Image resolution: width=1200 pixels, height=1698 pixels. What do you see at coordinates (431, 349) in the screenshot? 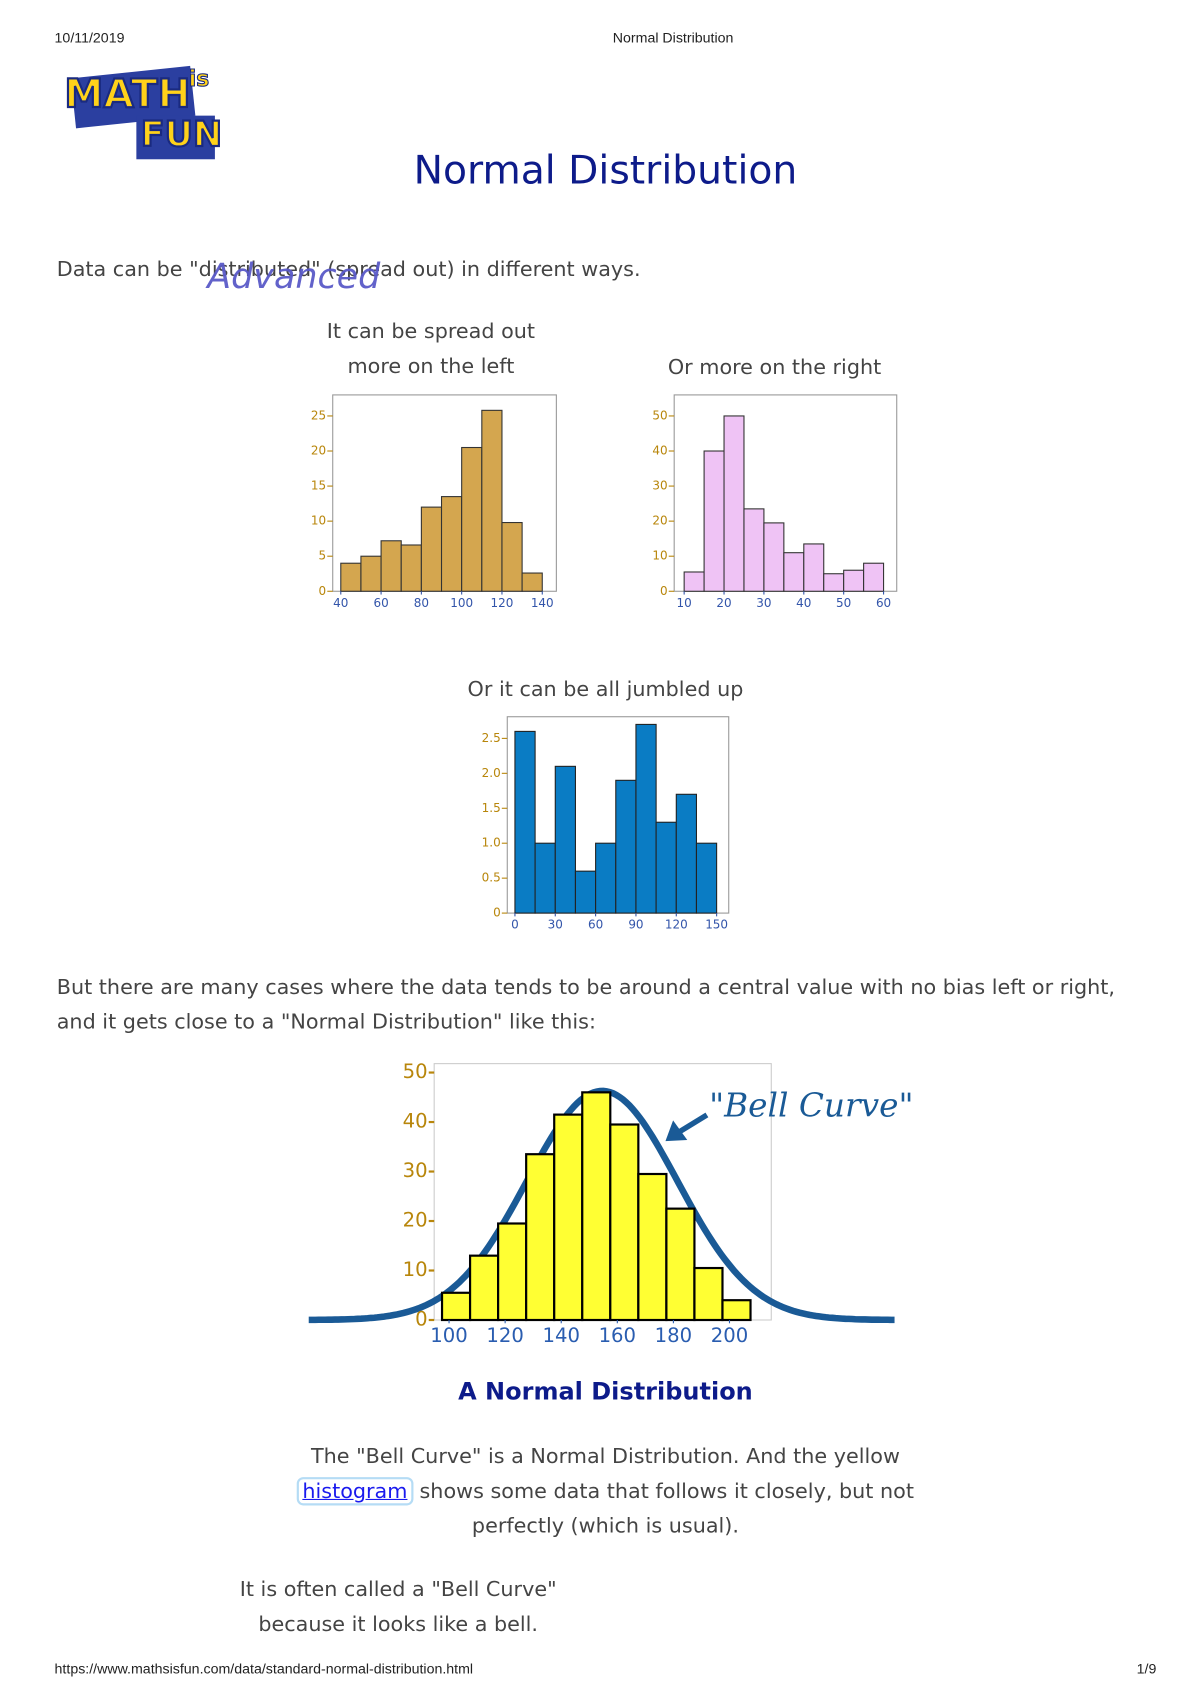
I see `chart-caption: It can be spread out more on the left` at bounding box center [431, 349].